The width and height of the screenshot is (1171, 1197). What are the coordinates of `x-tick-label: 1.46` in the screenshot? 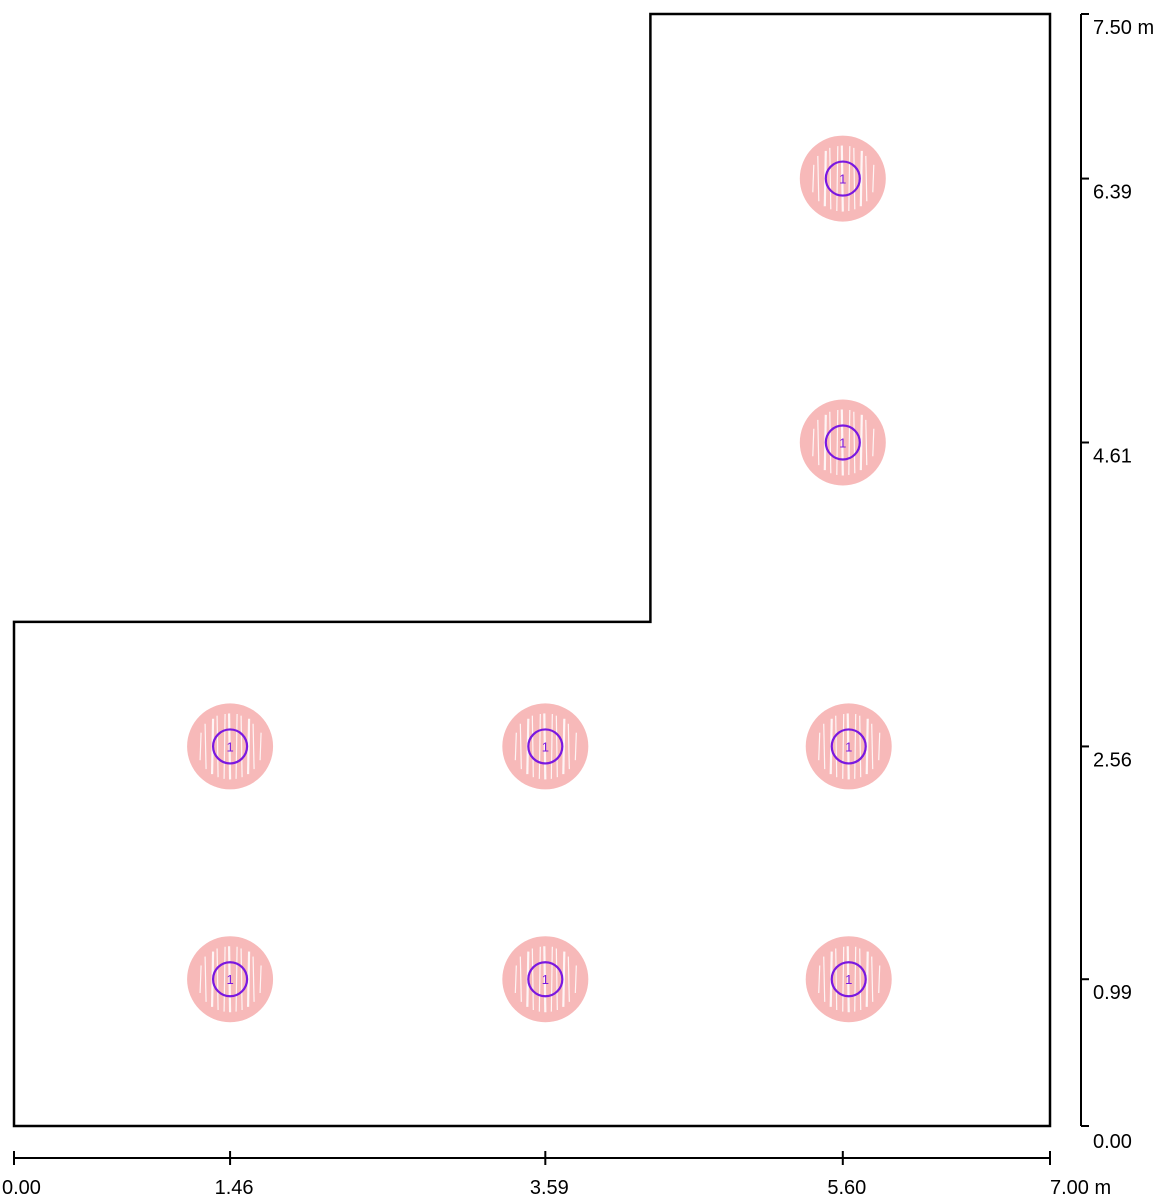 It's located at (234, 1187).